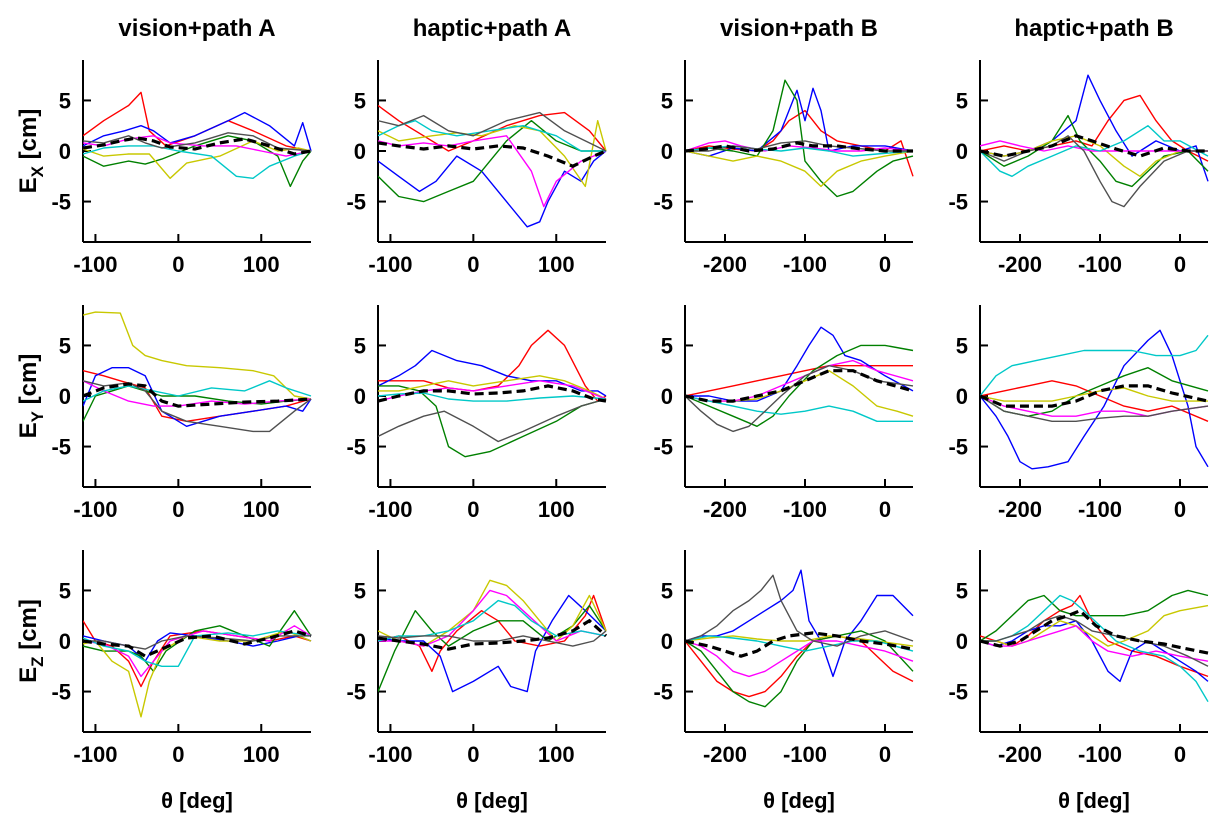 The width and height of the screenshot is (1213, 817). I want to click on column-title: vision+path B, so click(799, 28).